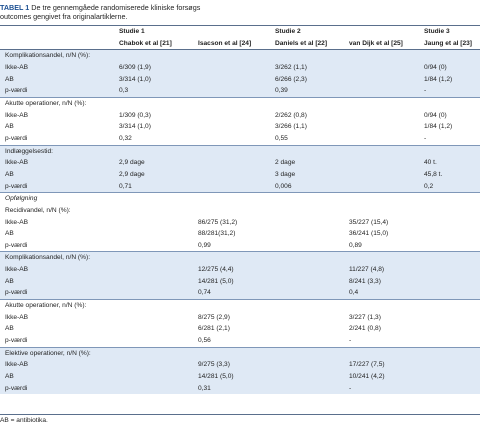  I want to click on table-row-cell: 6/309 (1,9), so click(153, 67).